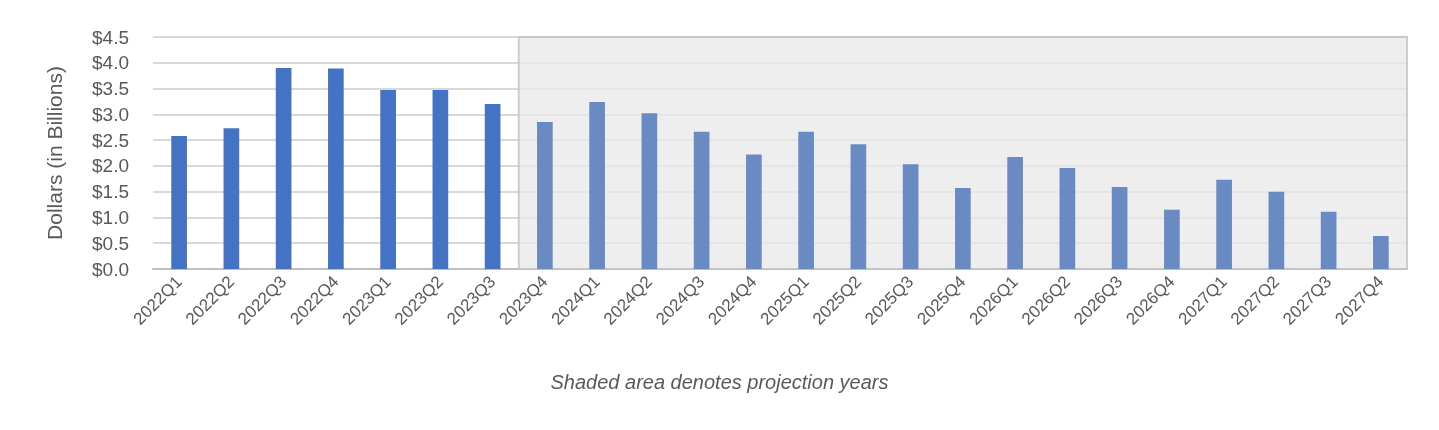 The height and width of the screenshot is (430, 1439). Describe the element at coordinates (110, 37) in the screenshot. I see `y-tick-label: $4.5` at that location.